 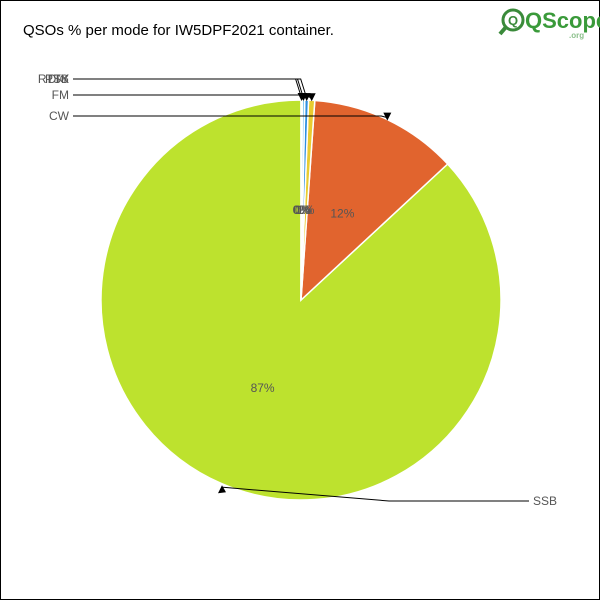 I want to click on callout-line-psk, so click(x=188, y=88).